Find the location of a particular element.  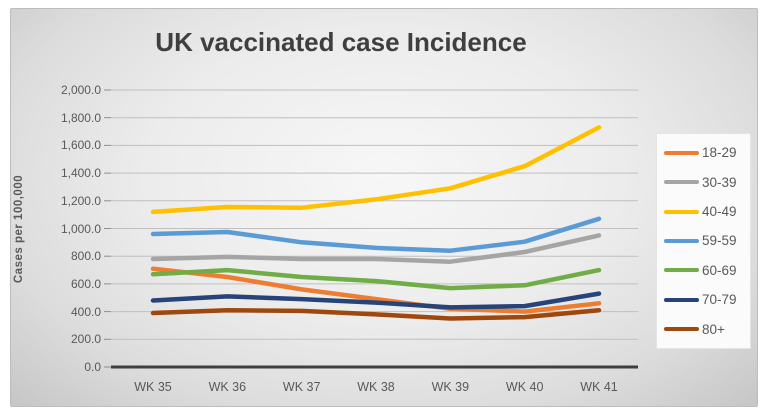

legend-item-70-79: 70-79 is located at coordinates (707, 299).